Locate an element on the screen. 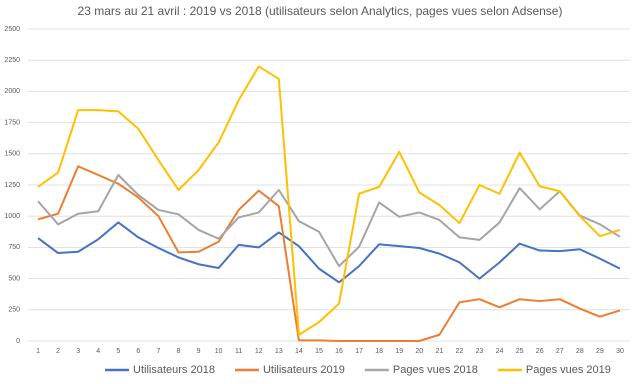 The width and height of the screenshot is (640, 384). x-tick-label: 30 is located at coordinates (620, 351).